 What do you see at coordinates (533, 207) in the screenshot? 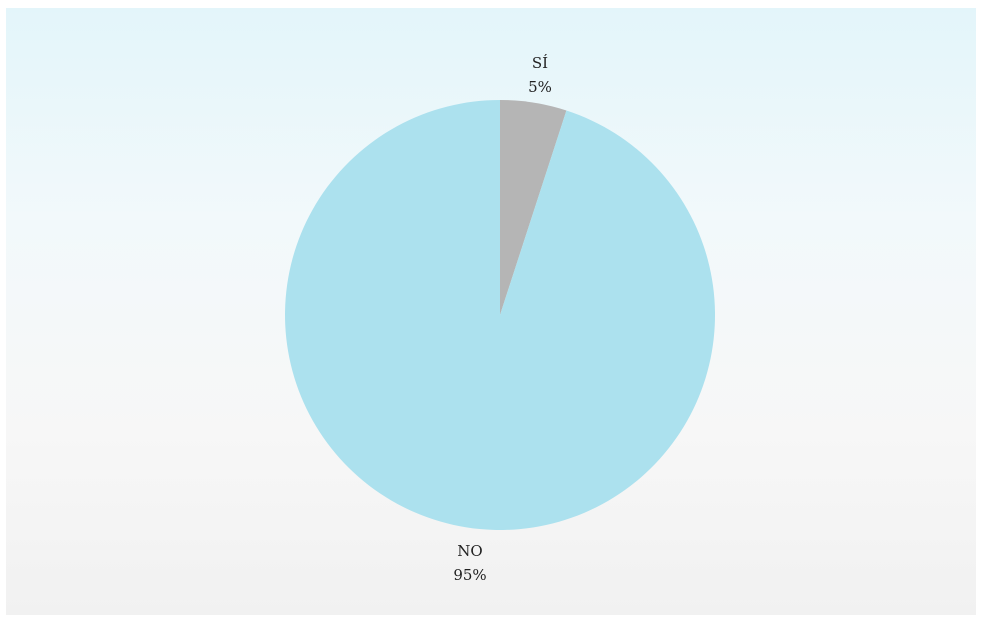
I see `pie-slice-si` at bounding box center [533, 207].